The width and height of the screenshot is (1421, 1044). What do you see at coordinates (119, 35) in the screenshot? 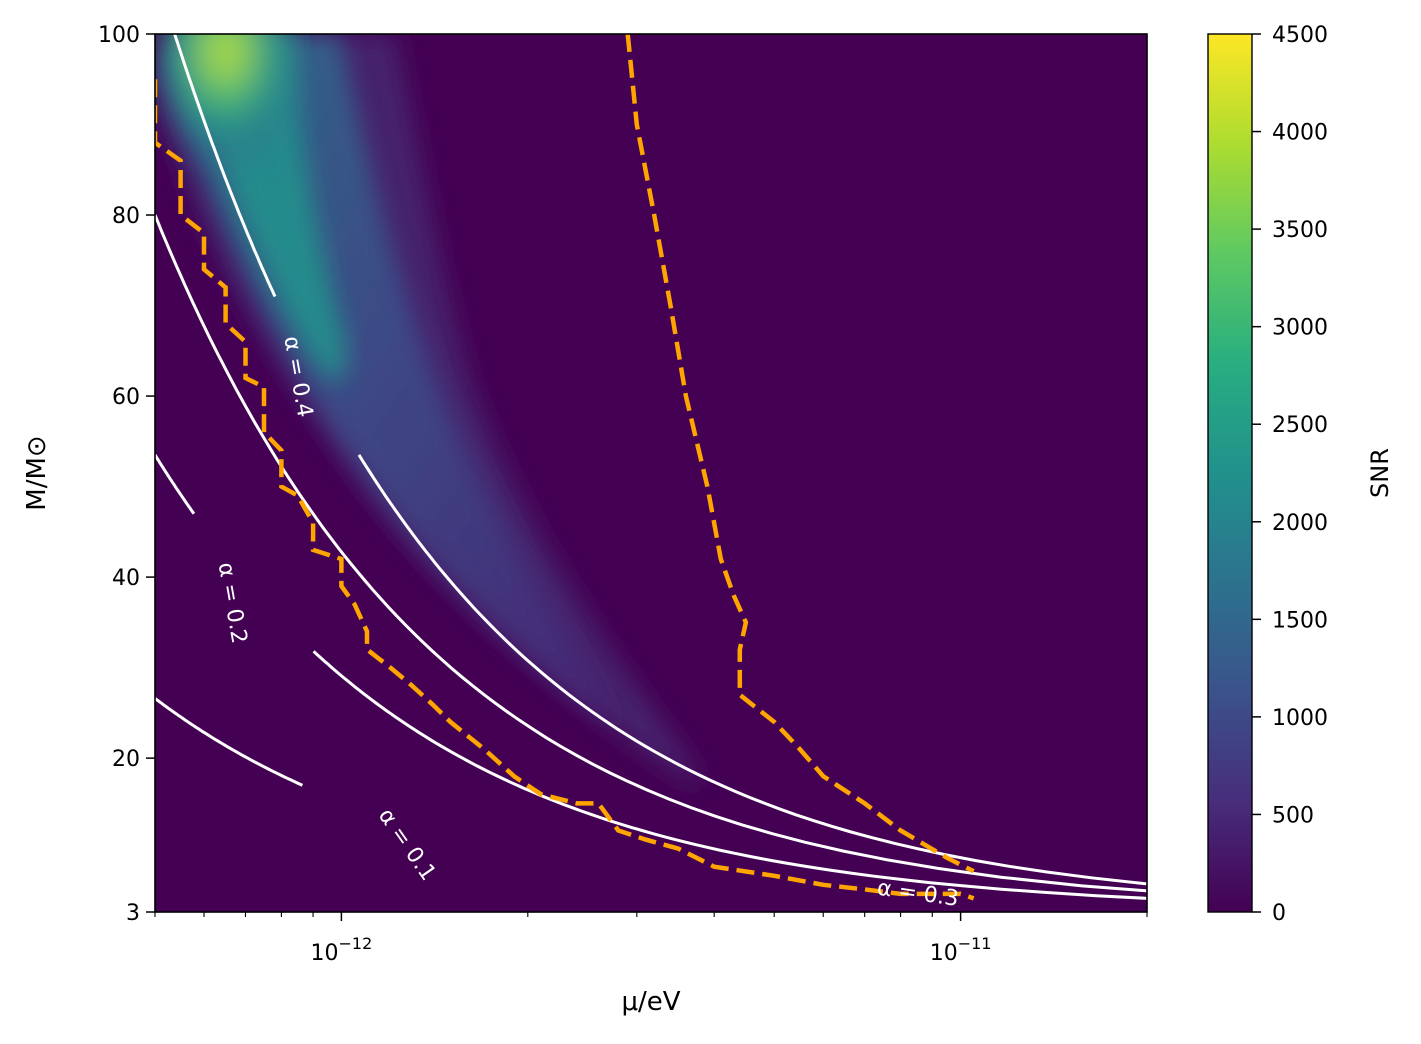
I see `y-tick-label: 100` at bounding box center [119, 35].